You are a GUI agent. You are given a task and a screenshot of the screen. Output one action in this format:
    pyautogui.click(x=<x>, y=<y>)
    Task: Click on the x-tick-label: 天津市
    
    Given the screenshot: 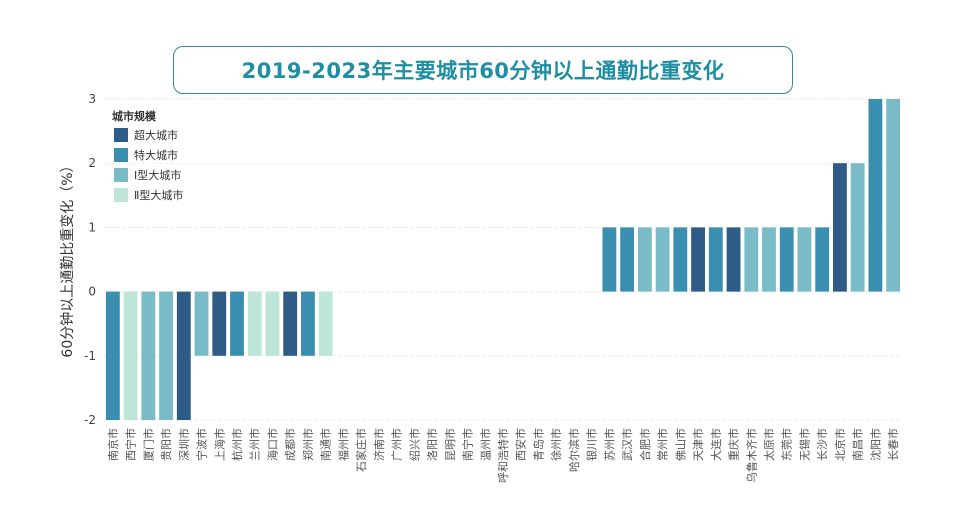 What is the action you would take?
    pyautogui.click(x=698, y=444)
    